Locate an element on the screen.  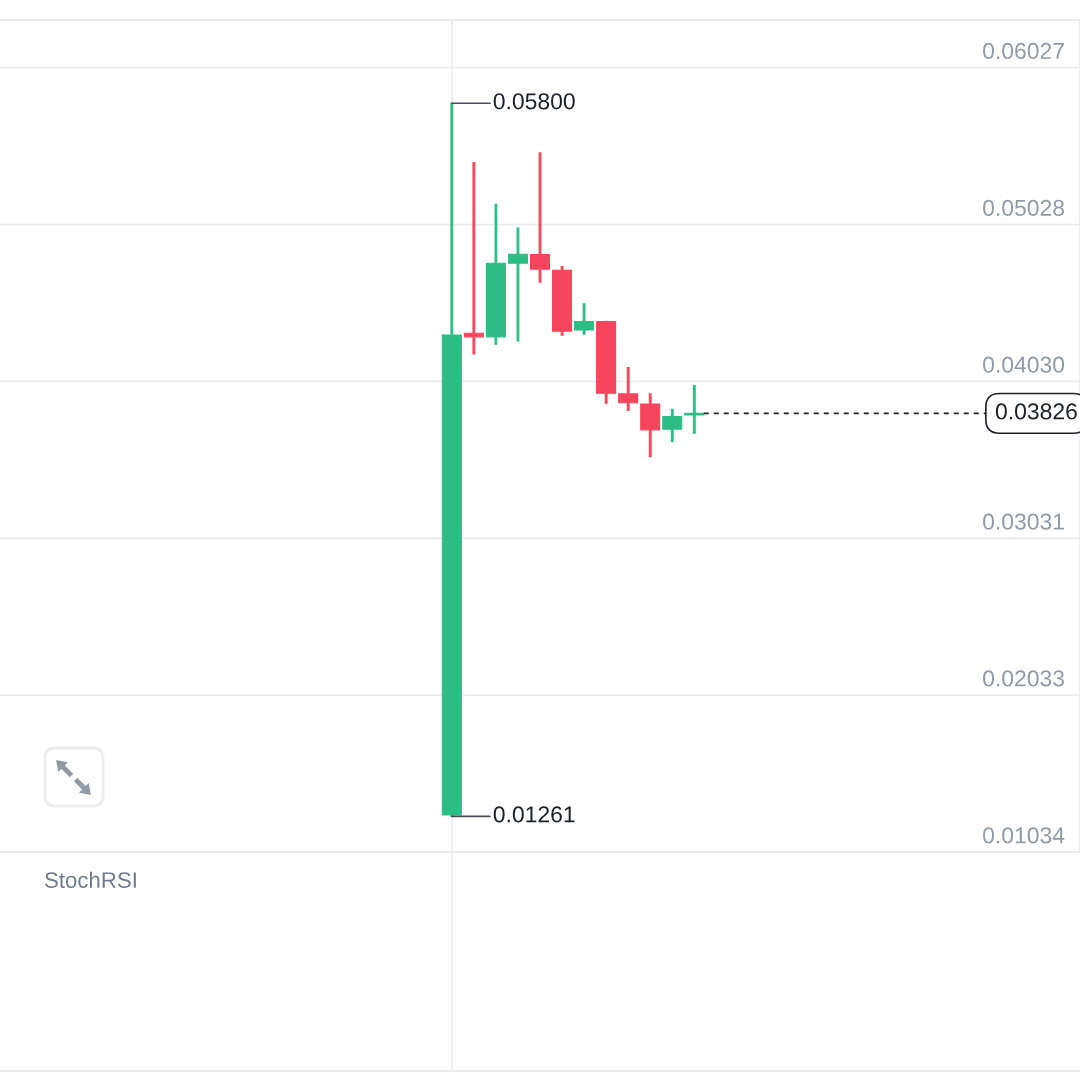
y-tick-label: 0.02033 is located at coordinates (1023, 678).